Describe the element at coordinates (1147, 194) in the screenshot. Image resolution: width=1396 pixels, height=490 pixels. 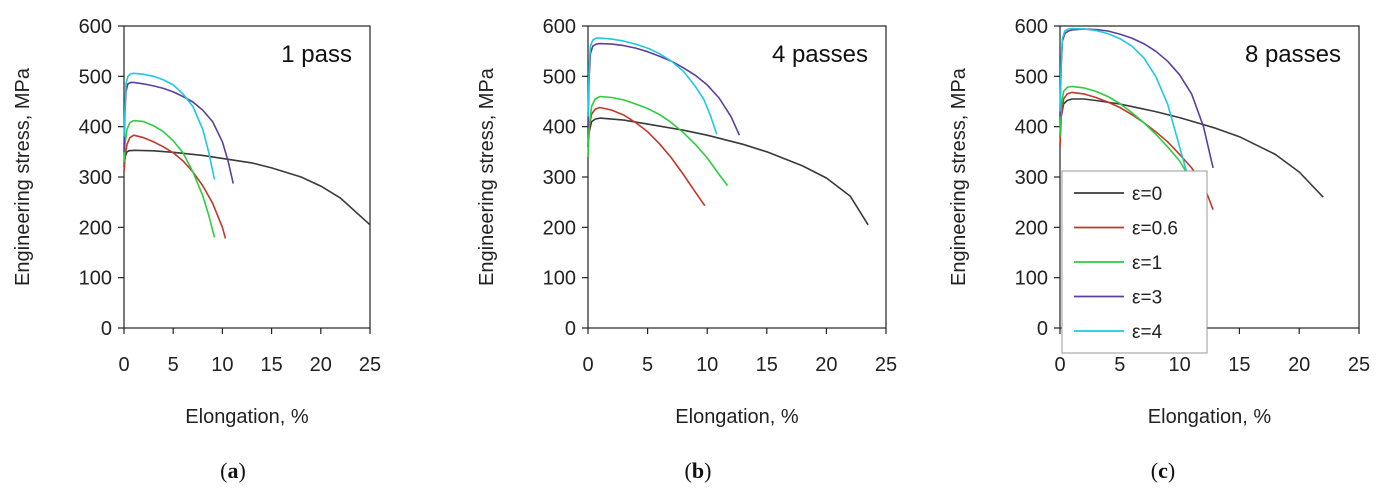
I see `legend-label: ε=0` at that location.